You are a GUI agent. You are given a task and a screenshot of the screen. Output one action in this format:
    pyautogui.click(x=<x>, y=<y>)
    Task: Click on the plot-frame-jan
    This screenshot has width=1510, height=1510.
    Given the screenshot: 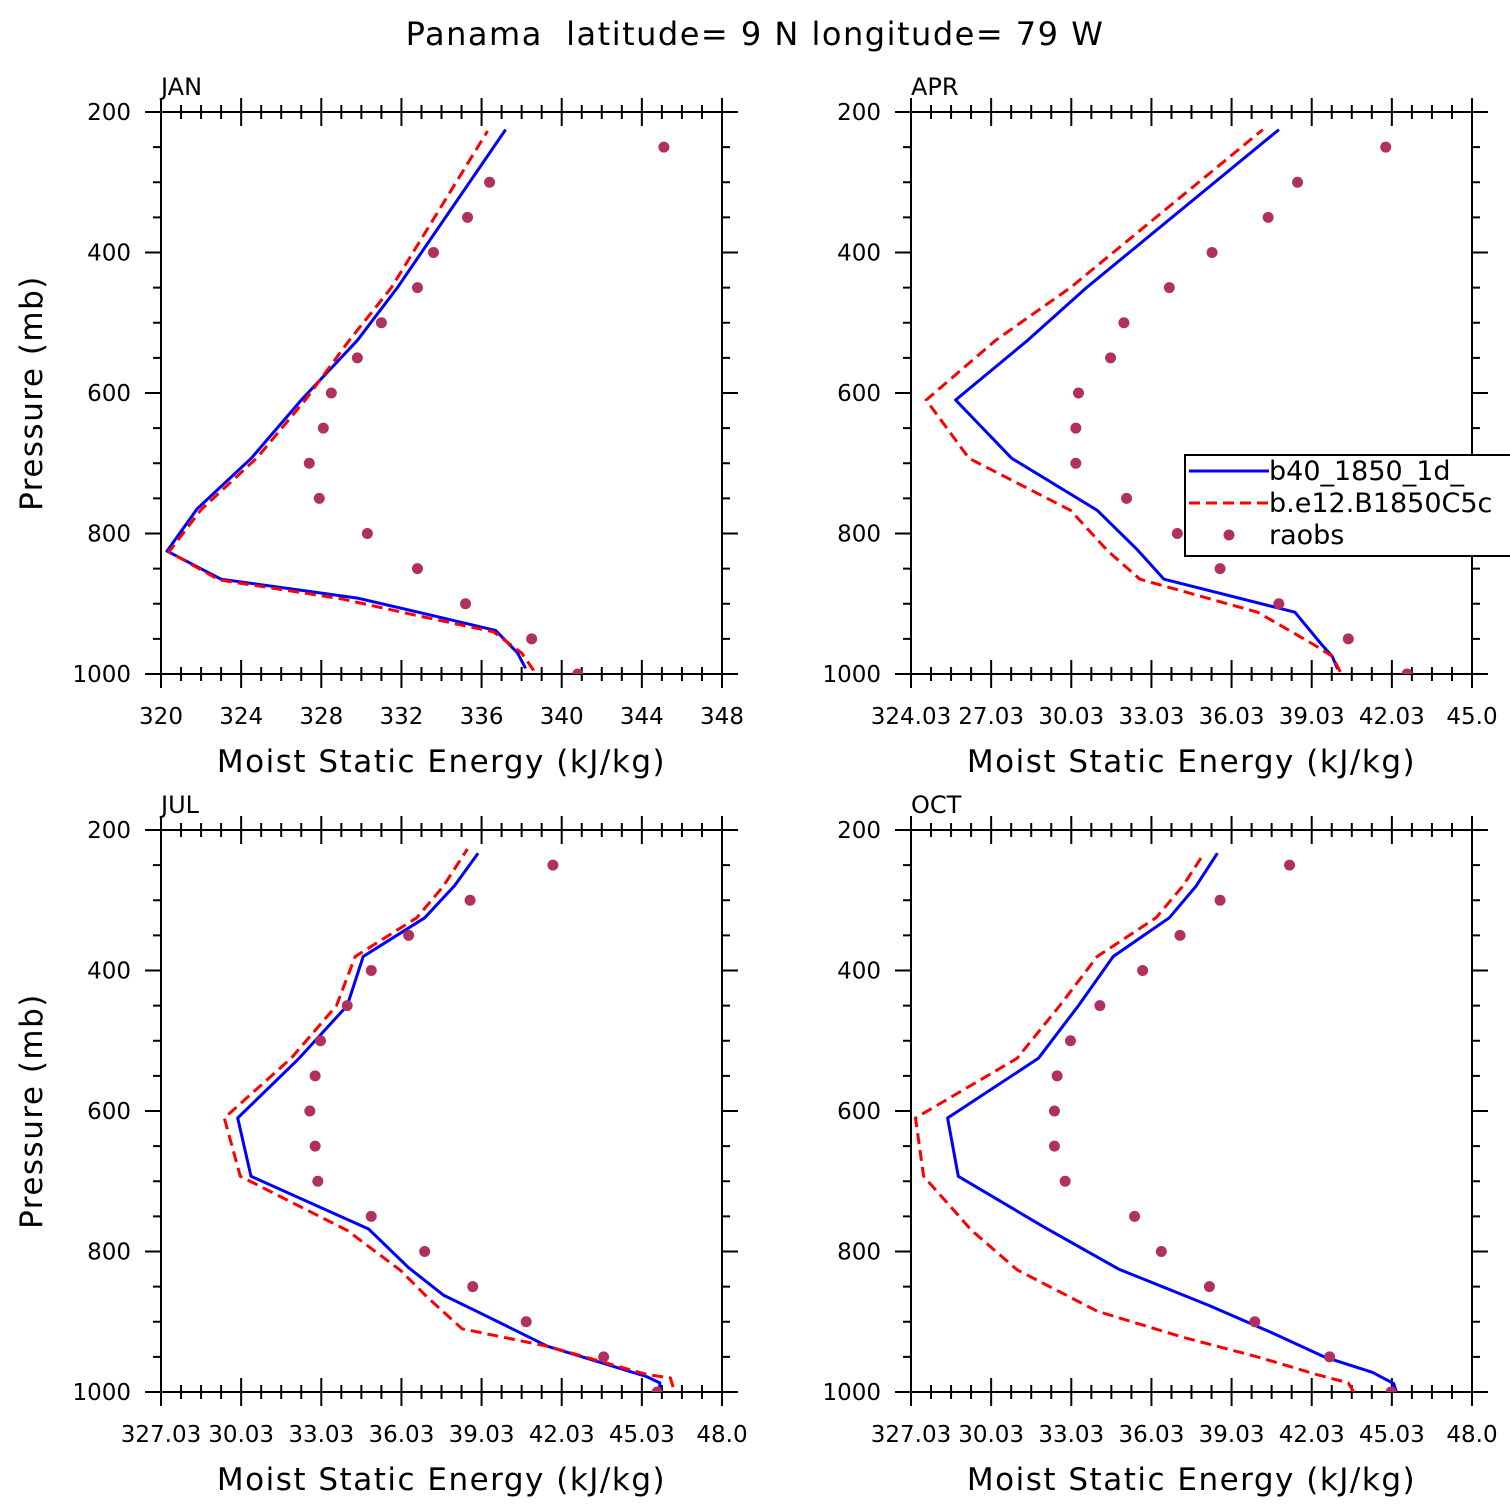 What is the action you would take?
    pyautogui.click(x=441, y=393)
    